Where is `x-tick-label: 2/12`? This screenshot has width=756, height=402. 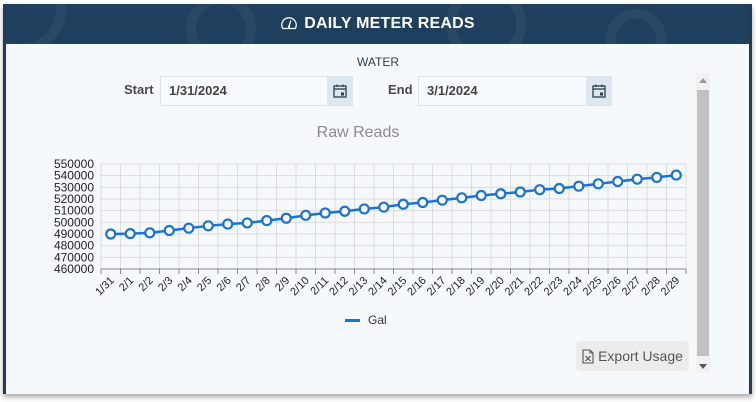
x-tick-label: 2/12 is located at coordinates (339, 287).